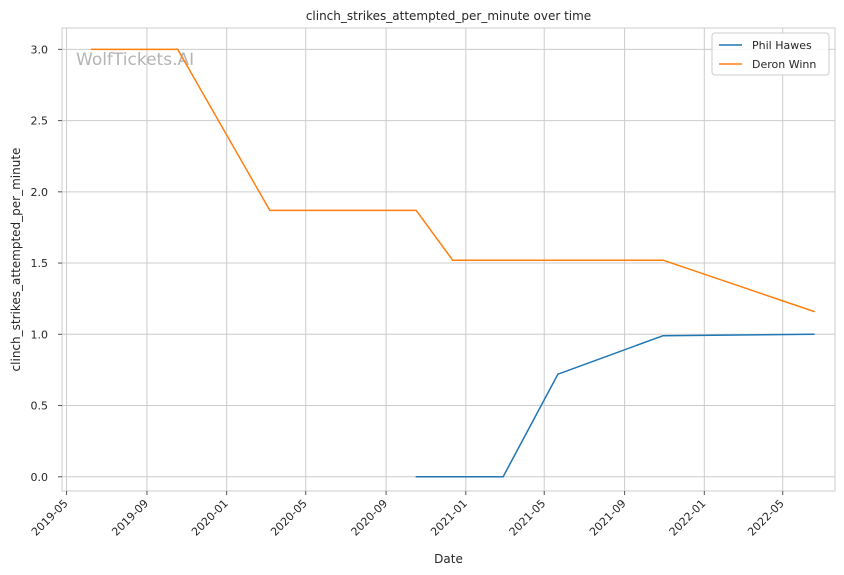 This screenshot has height=575, width=844. I want to click on y-tick-label: 0.0, so click(40, 477).